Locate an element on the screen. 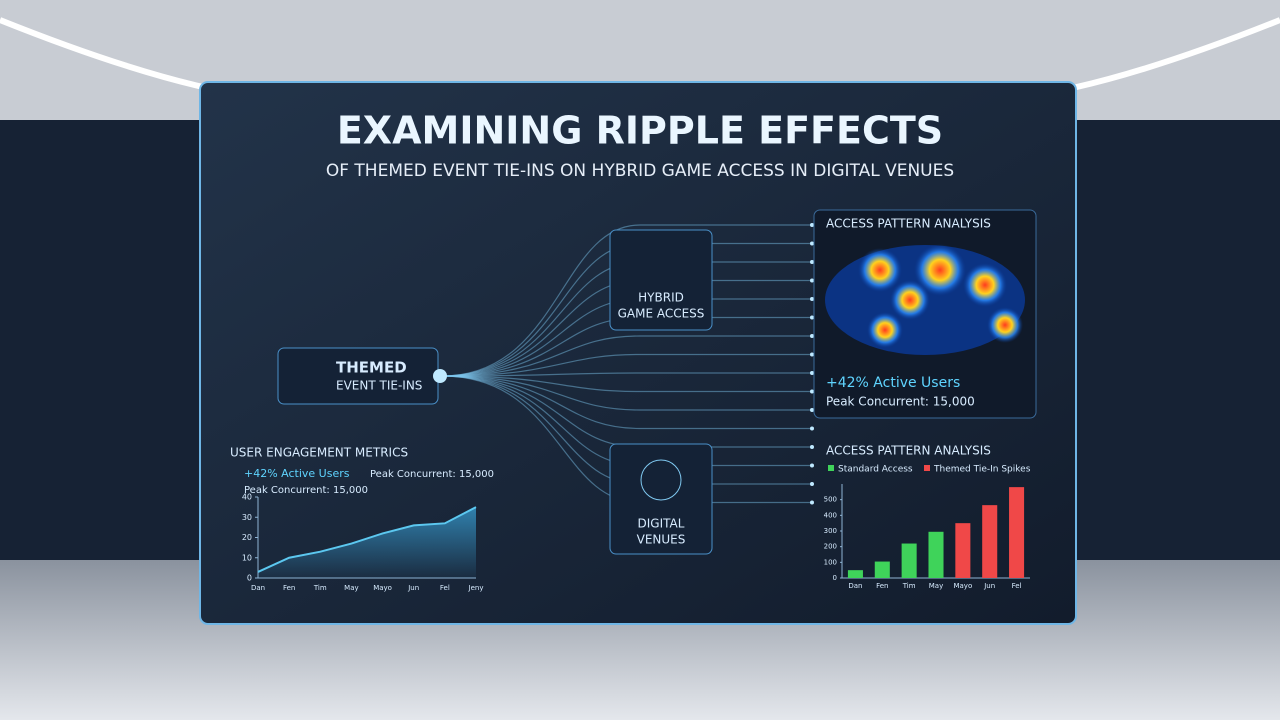 The image size is (1280, 720). legend-label: Standard Access is located at coordinates (875, 470).